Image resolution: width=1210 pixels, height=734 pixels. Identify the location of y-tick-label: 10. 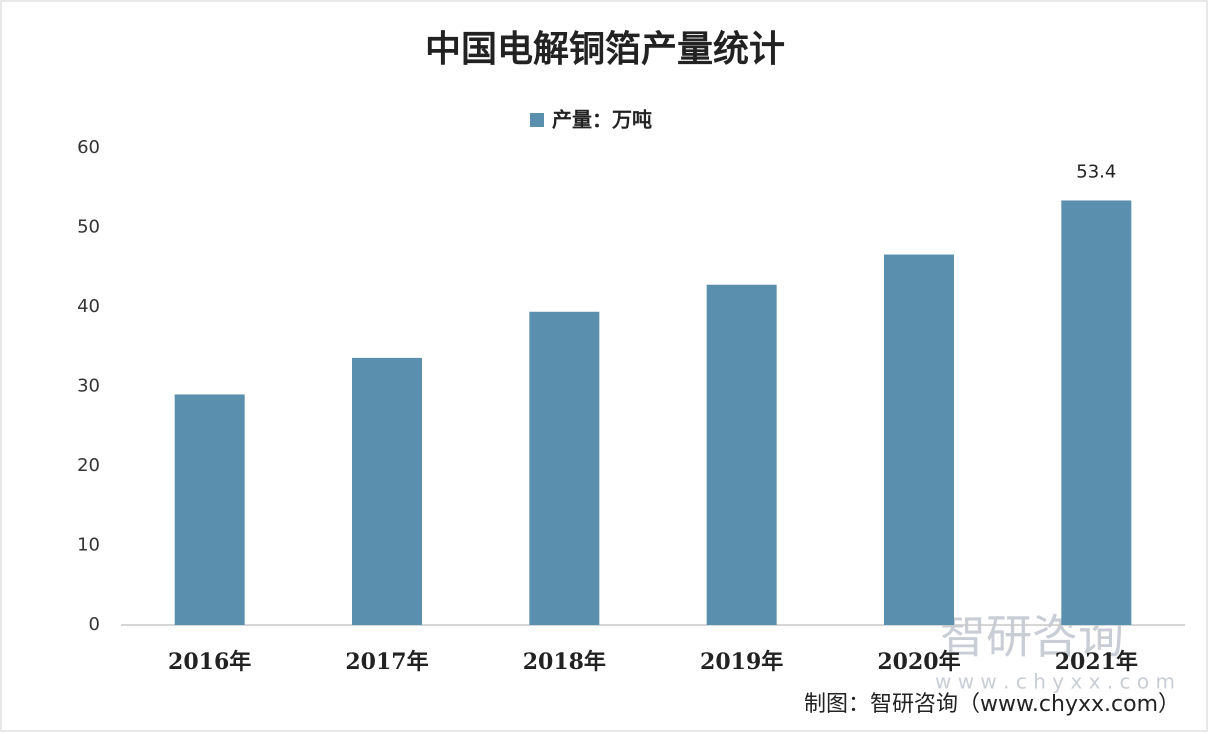
(88, 545).